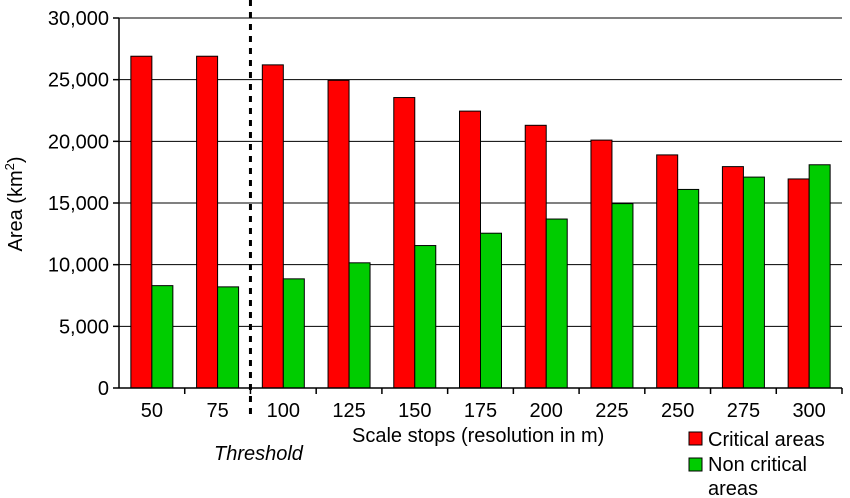 The width and height of the screenshot is (850, 498). What do you see at coordinates (546, 411) in the screenshot?
I see `x-tick-label: 200` at bounding box center [546, 411].